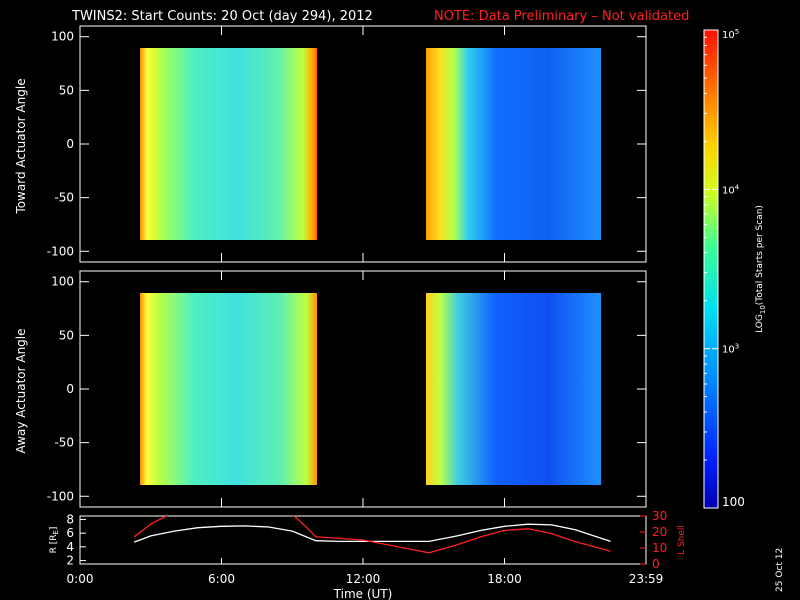 The width and height of the screenshot is (800, 600). What do you see at coordinates (659, 532) in the screenshot?
I see `panel3-ytick-right-label-1: 20` at bounding box center [659, 532].